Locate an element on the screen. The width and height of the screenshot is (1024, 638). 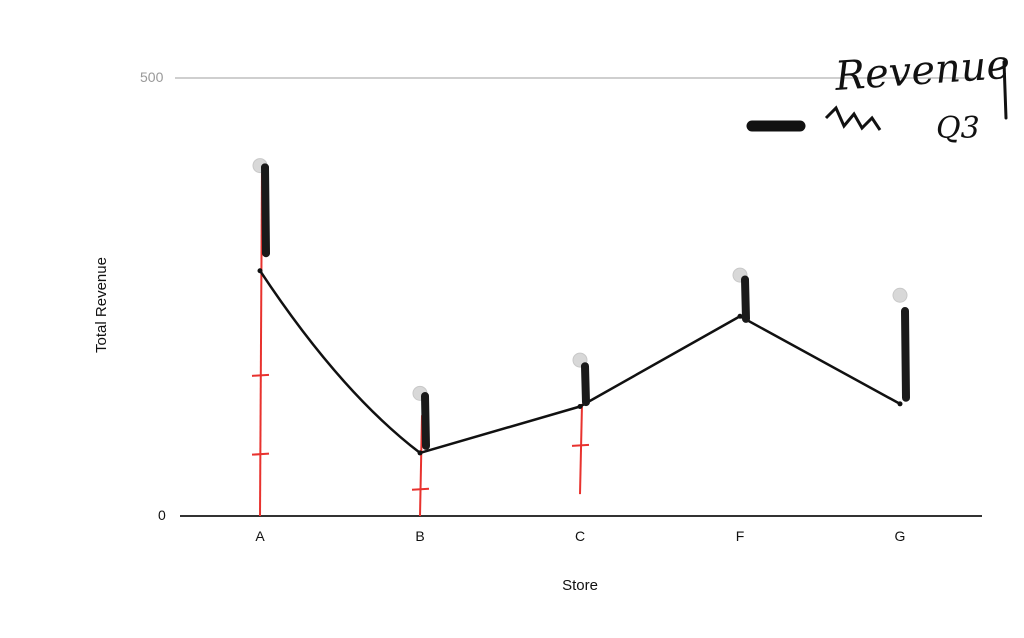
series-point-c is located at coordinates (580, 406).